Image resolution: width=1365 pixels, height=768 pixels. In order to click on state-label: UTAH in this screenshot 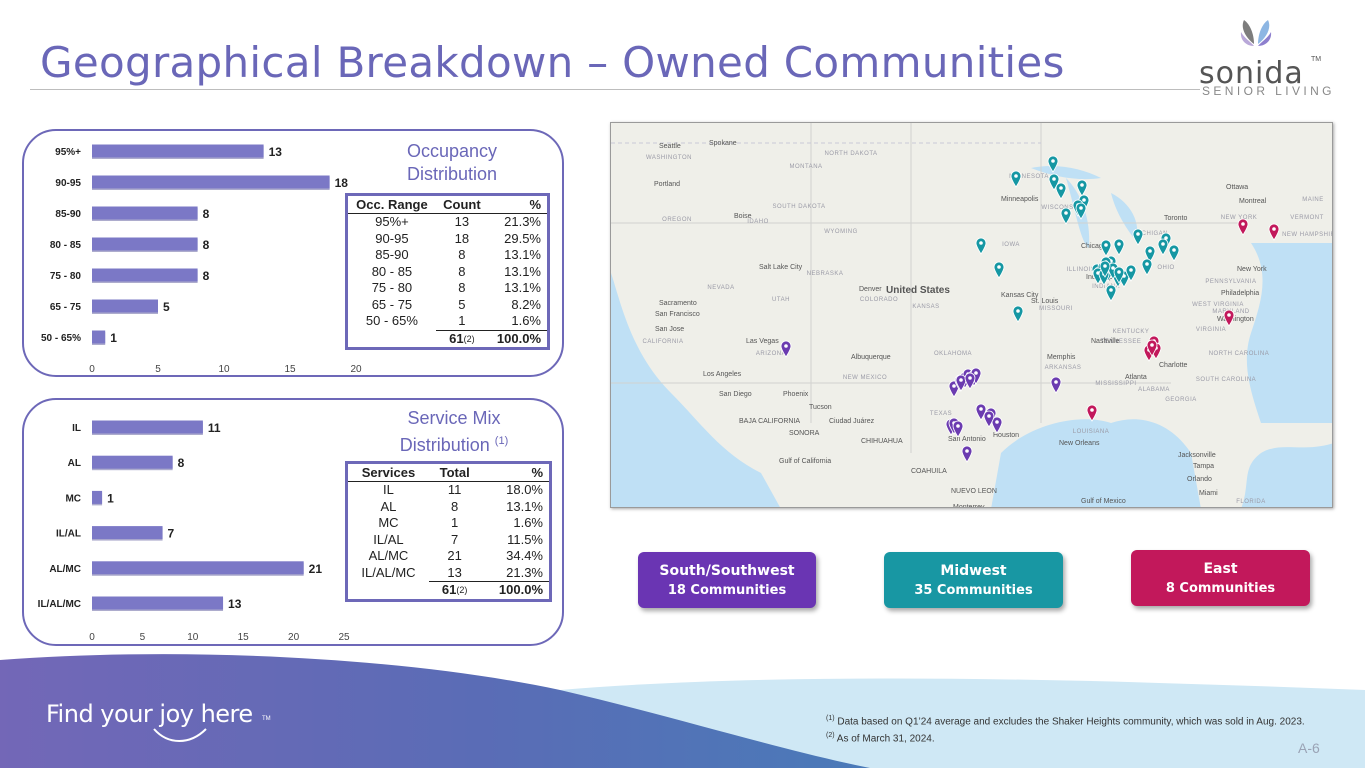, I will do `click(781, 300)`.